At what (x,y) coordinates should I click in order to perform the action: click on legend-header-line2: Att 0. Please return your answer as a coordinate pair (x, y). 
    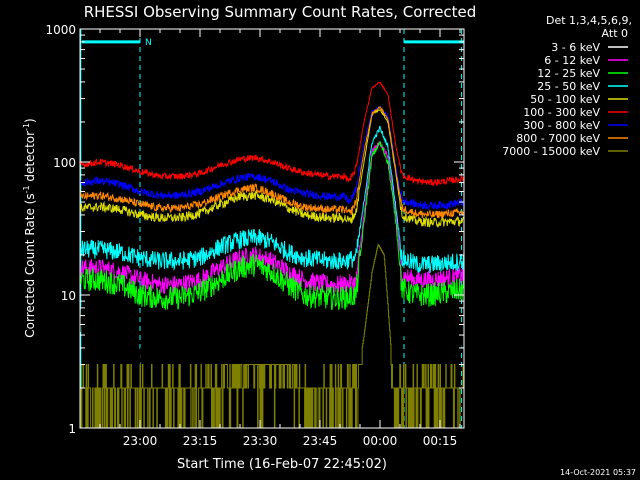
    Looking at the image, I should click on (615, 33).